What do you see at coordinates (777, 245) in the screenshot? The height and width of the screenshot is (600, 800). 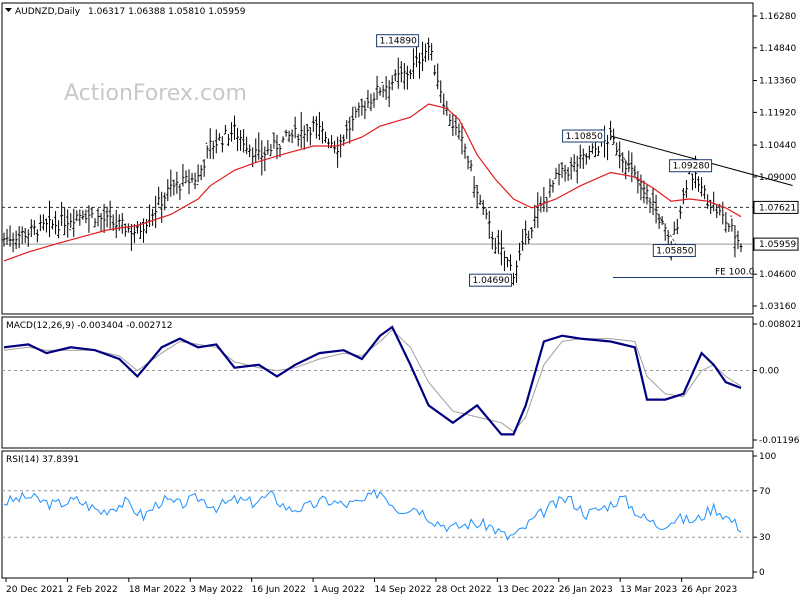 I see `price-level-label: 1.05959` at bounding box center [777, 245].